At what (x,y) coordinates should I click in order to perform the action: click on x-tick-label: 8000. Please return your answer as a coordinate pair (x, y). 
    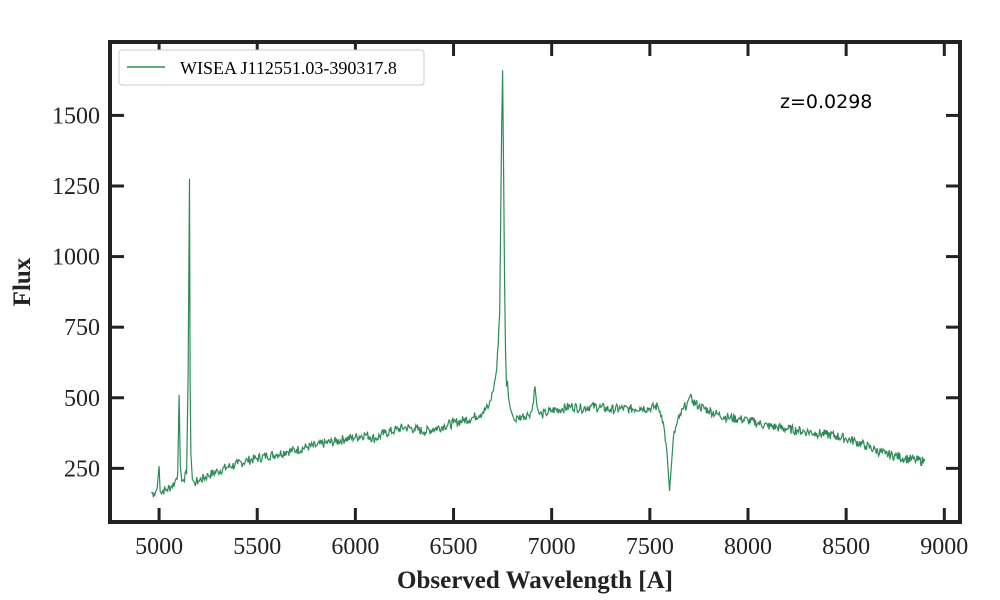
    Looking at the image, I should click on (748, 547).